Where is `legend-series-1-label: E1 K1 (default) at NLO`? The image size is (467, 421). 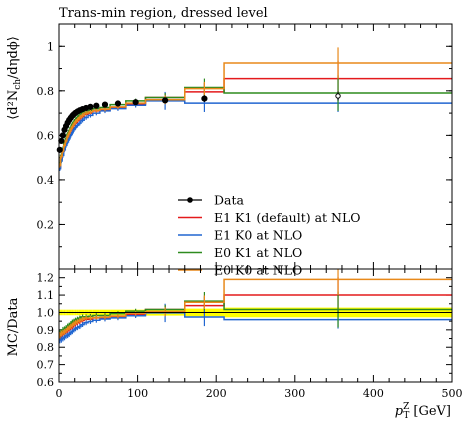
legend-series-1-label: E1 K1 (default) at NLO is located at coordinates (287, 217).